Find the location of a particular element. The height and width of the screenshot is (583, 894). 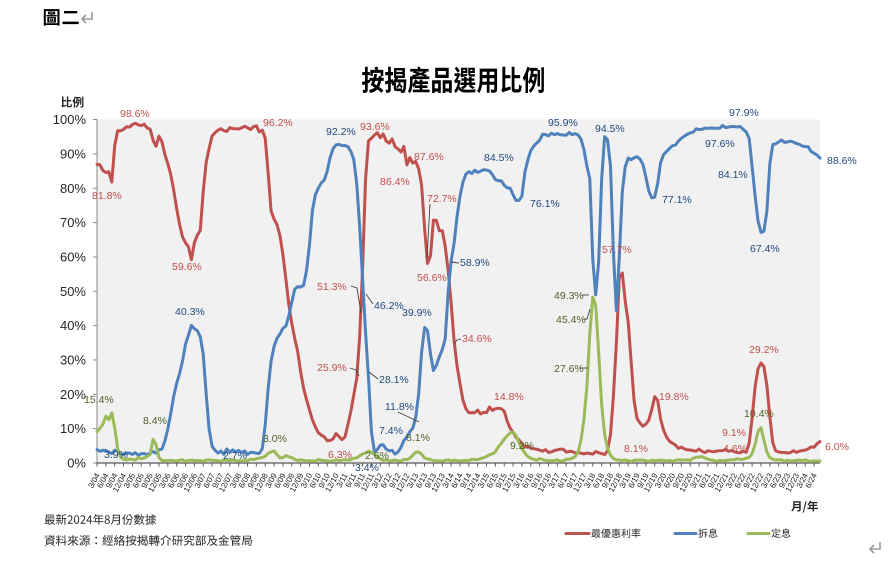

svg-text: 93.6% is located at coordinates (375, 127).